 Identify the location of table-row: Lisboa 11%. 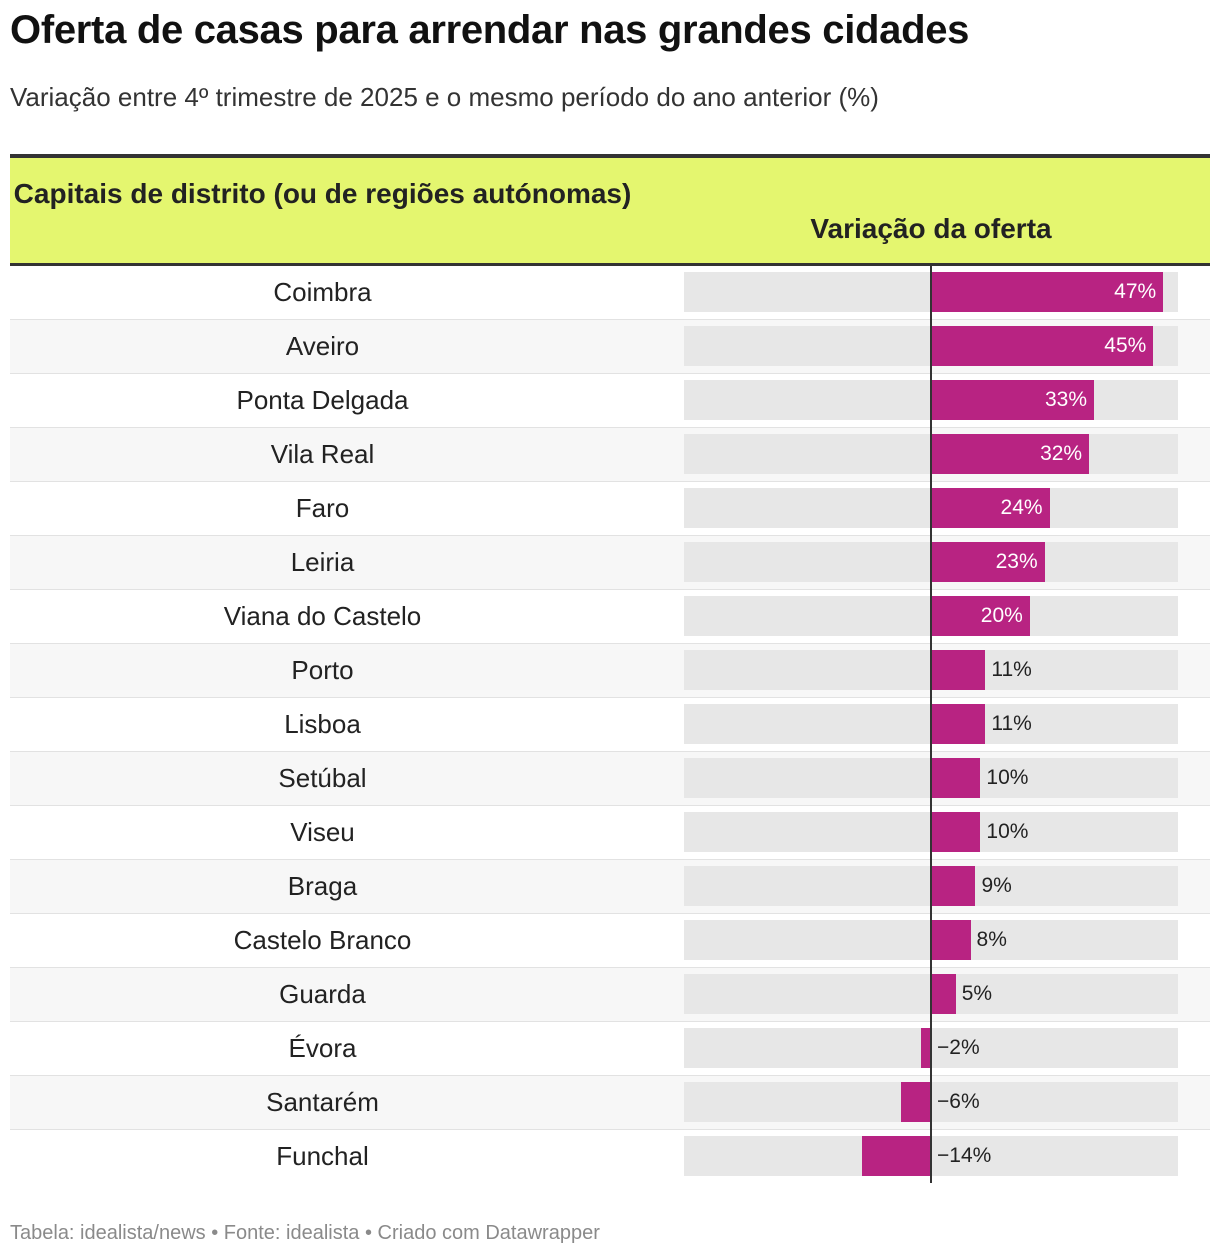
(610, 725).